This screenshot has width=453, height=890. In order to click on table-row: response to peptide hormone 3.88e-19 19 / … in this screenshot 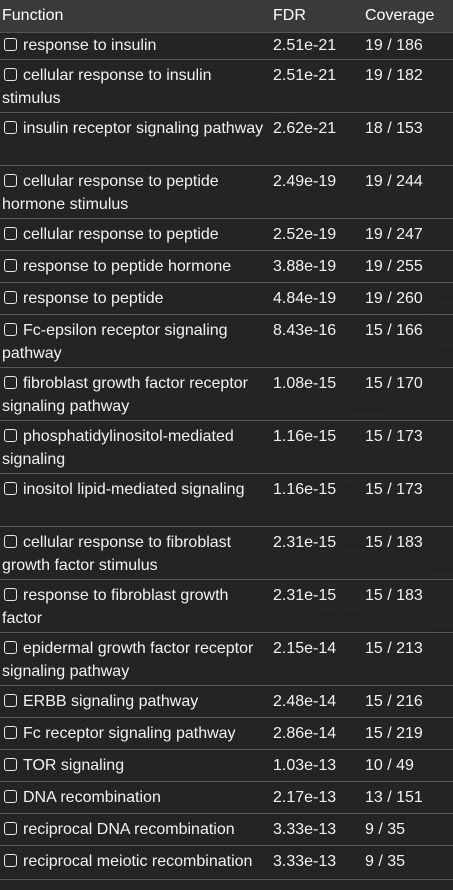, I will do `click(226, 267)`.